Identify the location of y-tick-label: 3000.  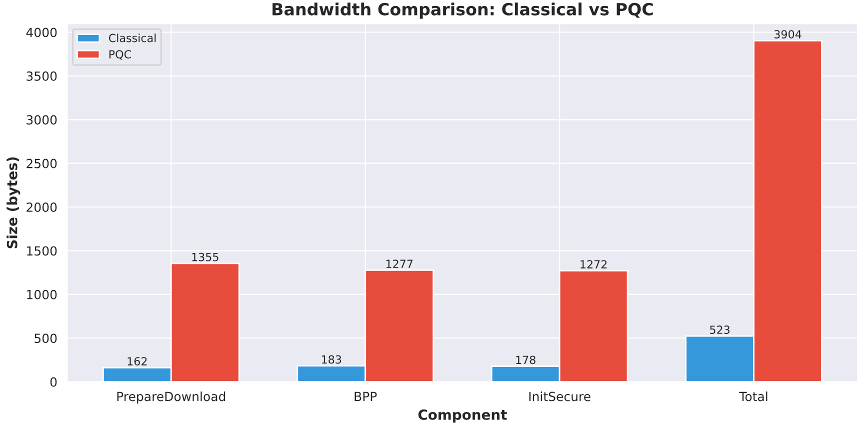
(41, 120).